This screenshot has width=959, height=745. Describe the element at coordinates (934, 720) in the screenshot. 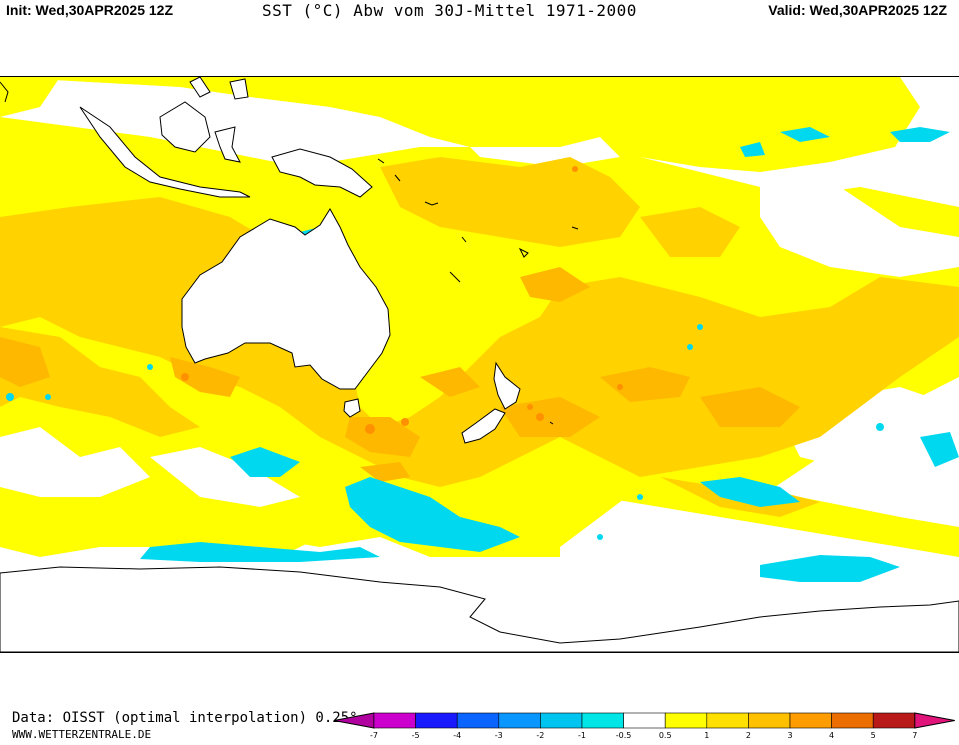

I see `legend-arrow-max` at that location.